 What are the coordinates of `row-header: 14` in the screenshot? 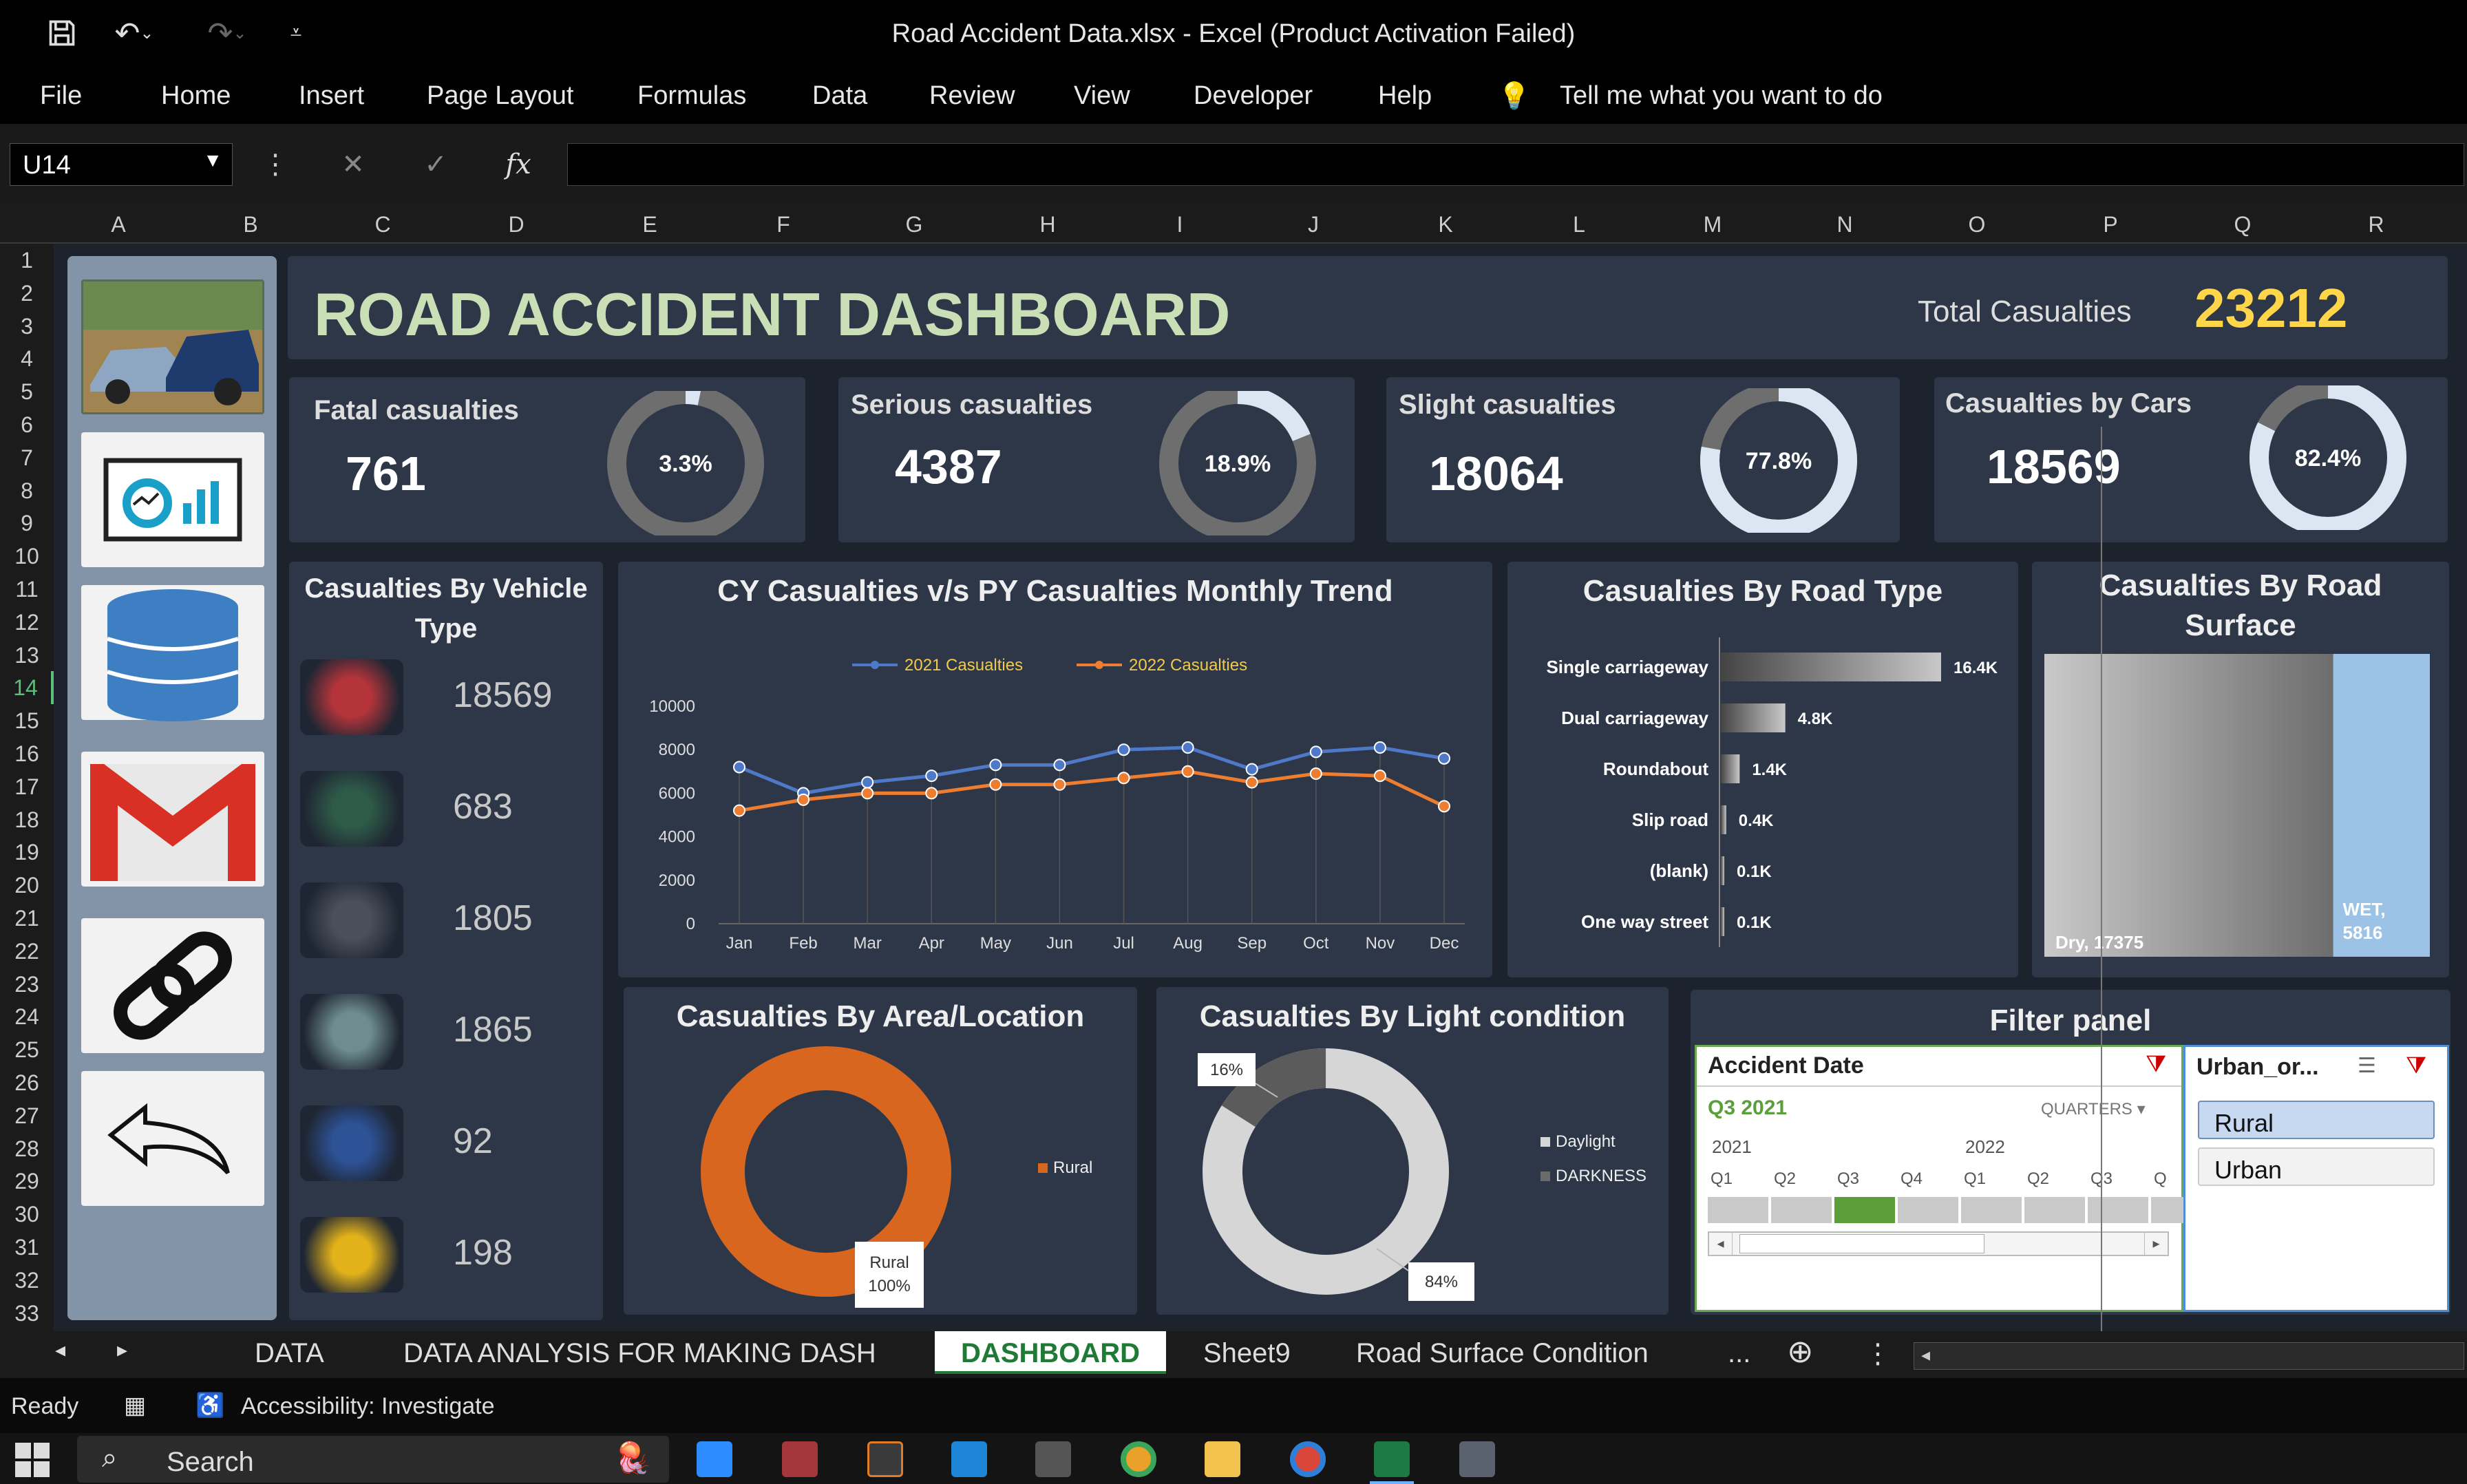 It's located at (27, 688).